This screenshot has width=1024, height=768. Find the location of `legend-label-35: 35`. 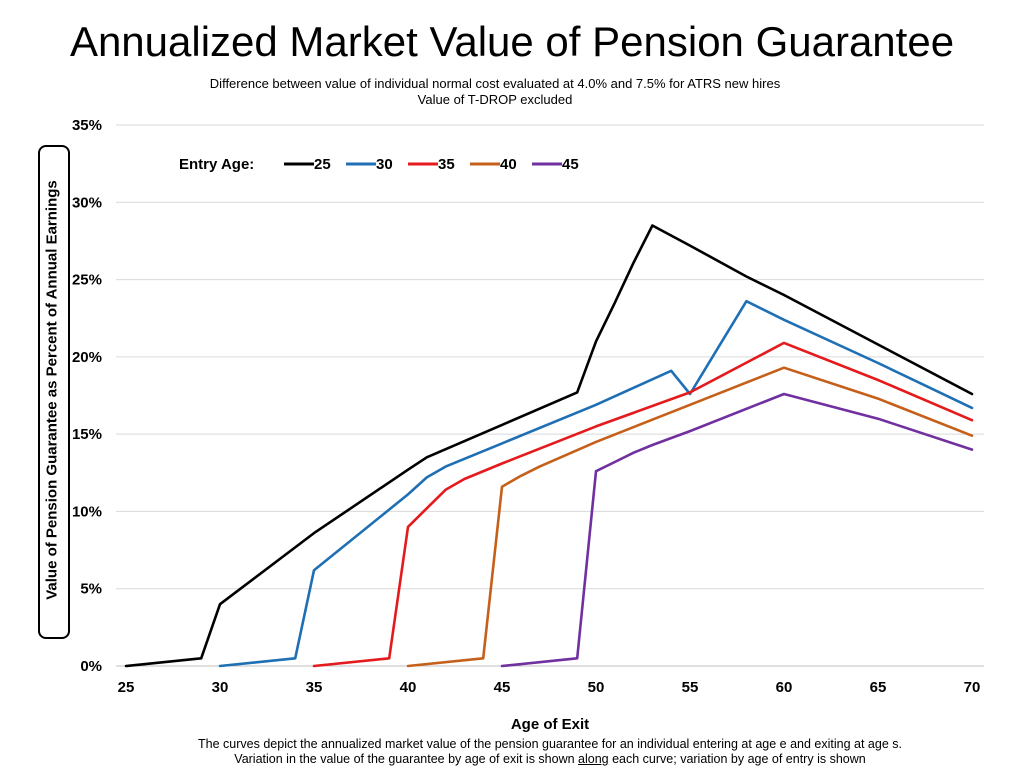

legend-label-35: 35 is located at coordinates (446, 164).